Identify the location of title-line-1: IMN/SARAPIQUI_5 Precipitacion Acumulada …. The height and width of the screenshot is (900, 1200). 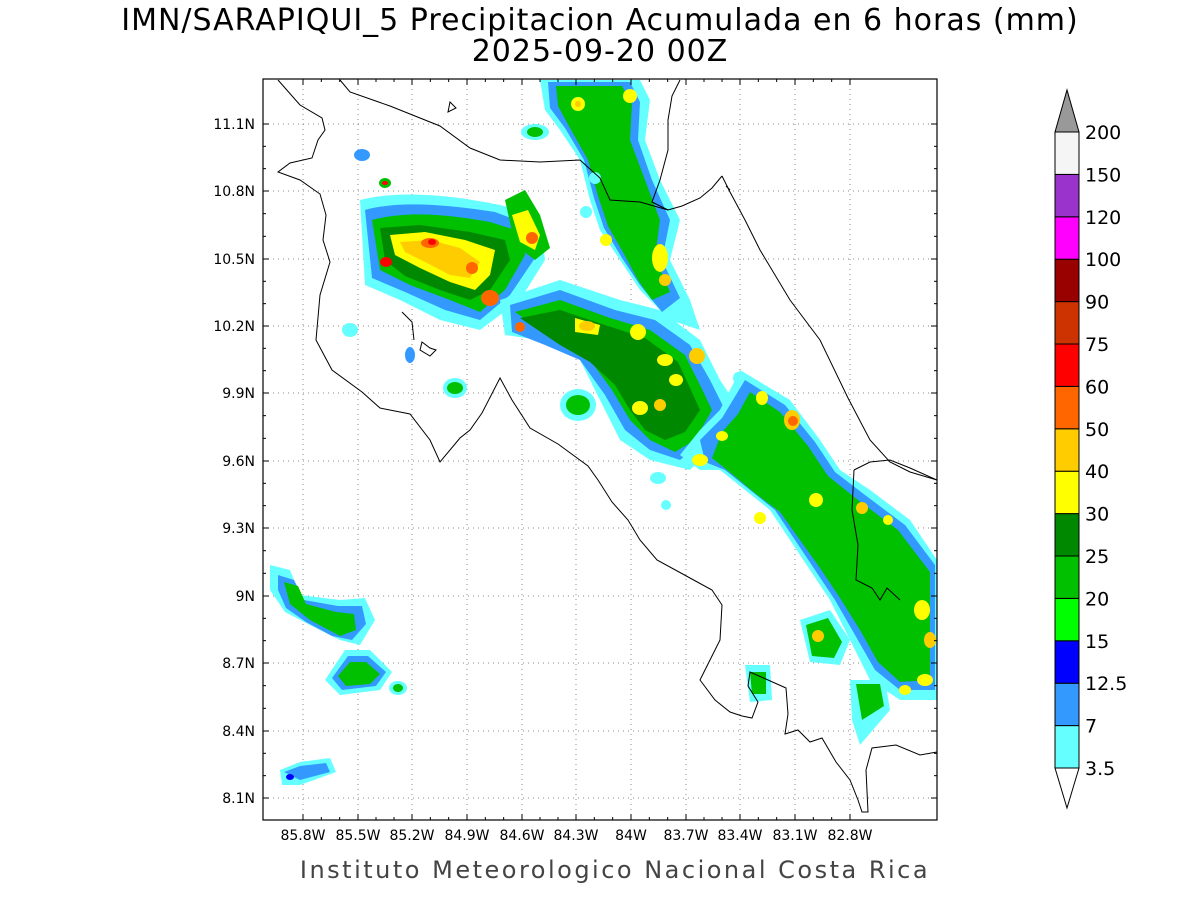
(600, 20).